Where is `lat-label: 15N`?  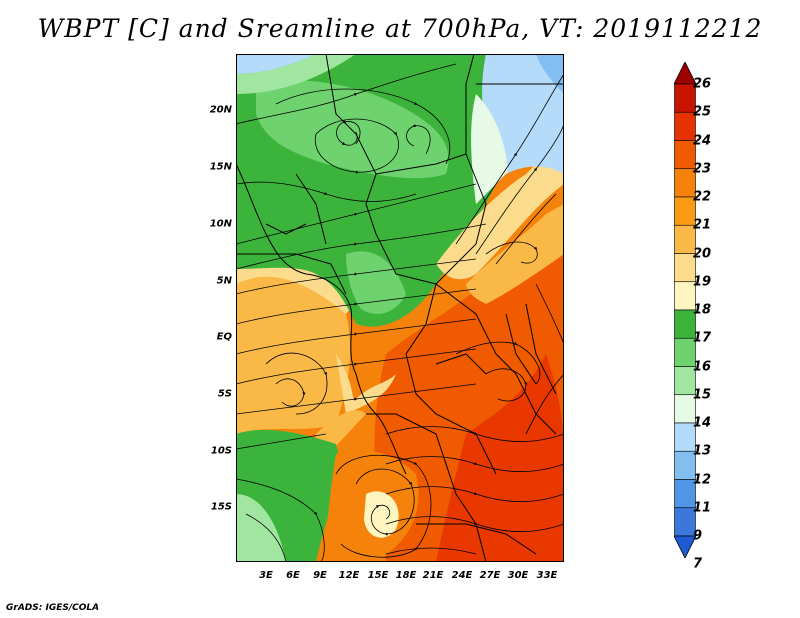
lat-label: 15N is located at coordinates (220, 167).